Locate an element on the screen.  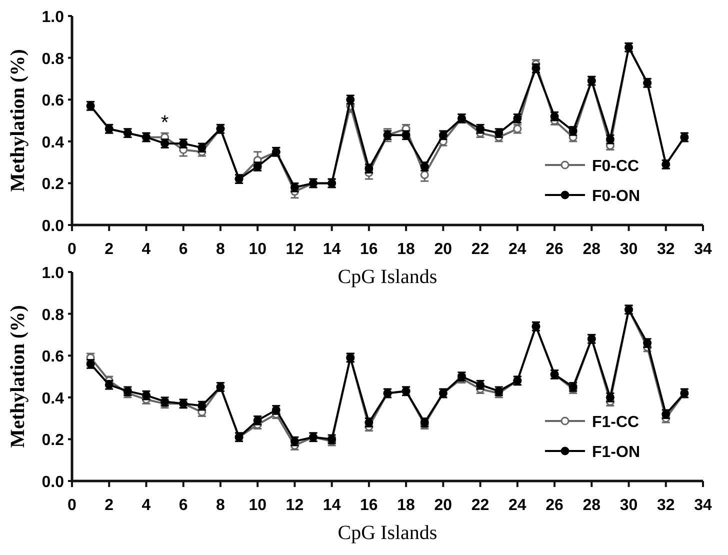
legend-label: F0-CC is located at coordinates (616, 166).